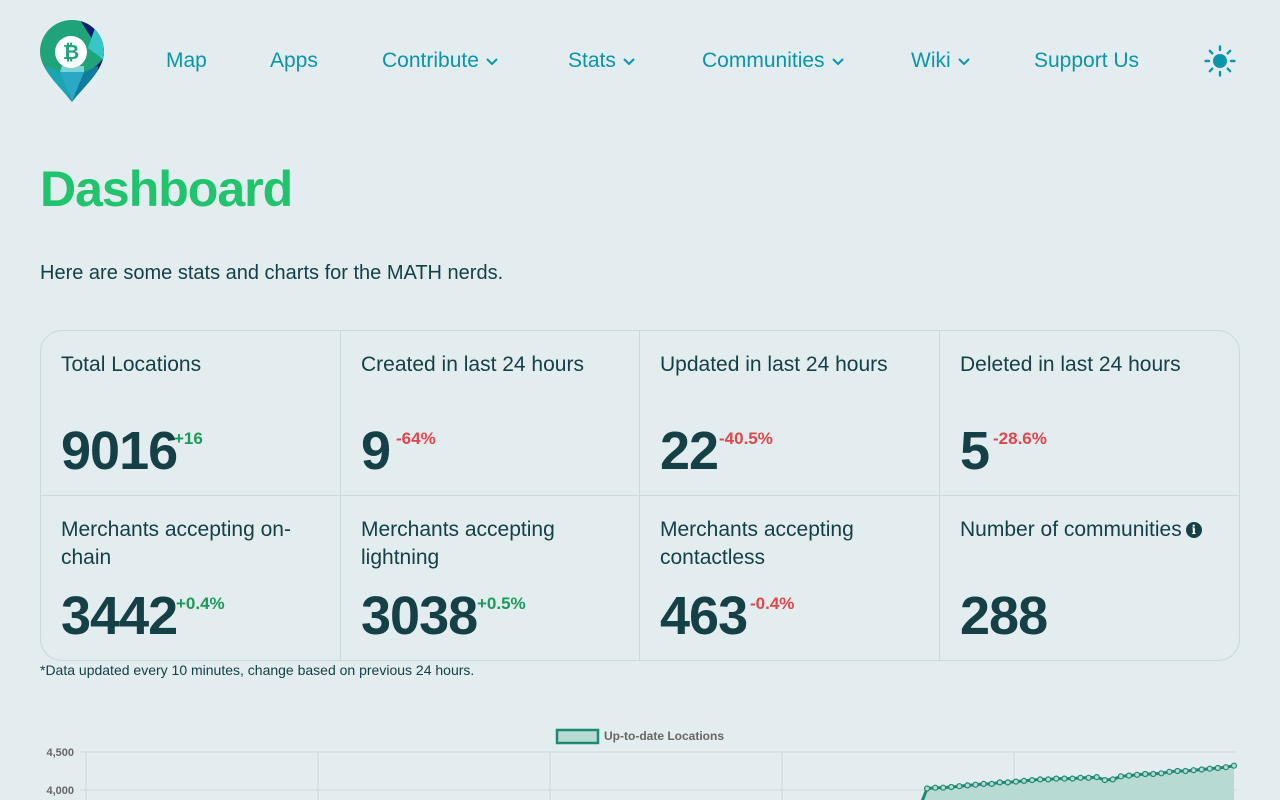 This screenshot has width=1280, height=800. What do you see at coordinates (931, 60) in the screenshot?
I see `nav-wiki-label: Wiki` at bounding box center [931, 60].